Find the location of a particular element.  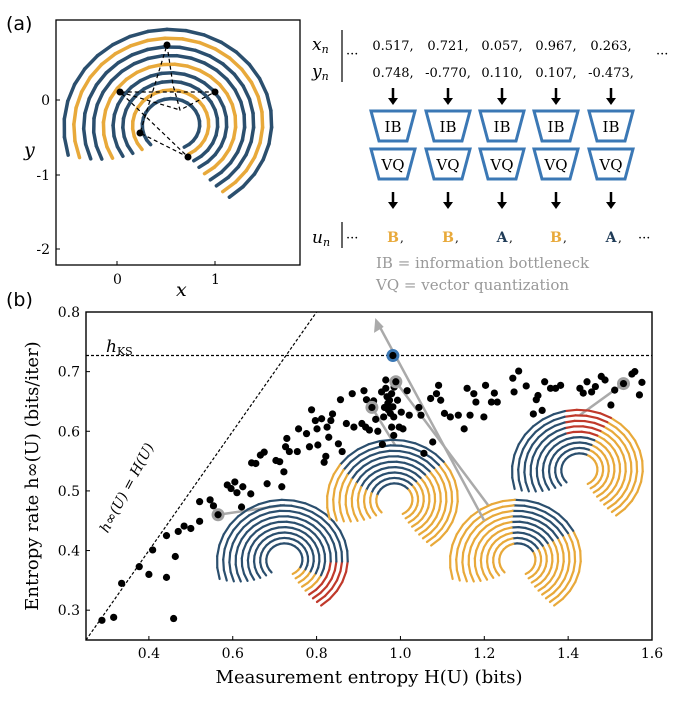

x-value: 0.057, is located at coordinates (501, 46).